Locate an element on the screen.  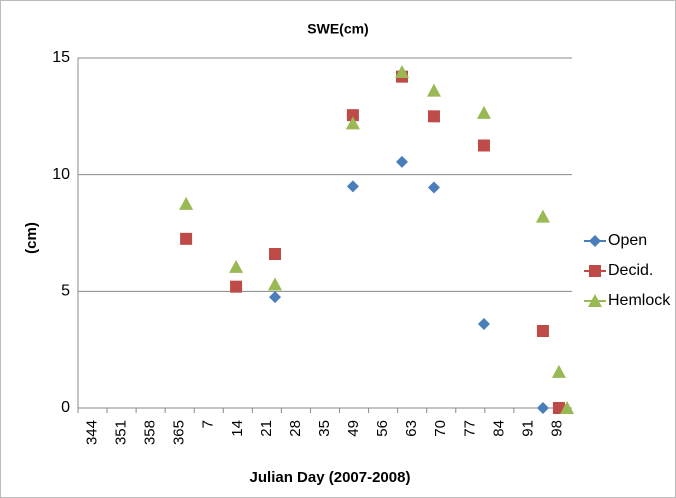
x-tick-label: 98 is located at coordinates (556, 428).